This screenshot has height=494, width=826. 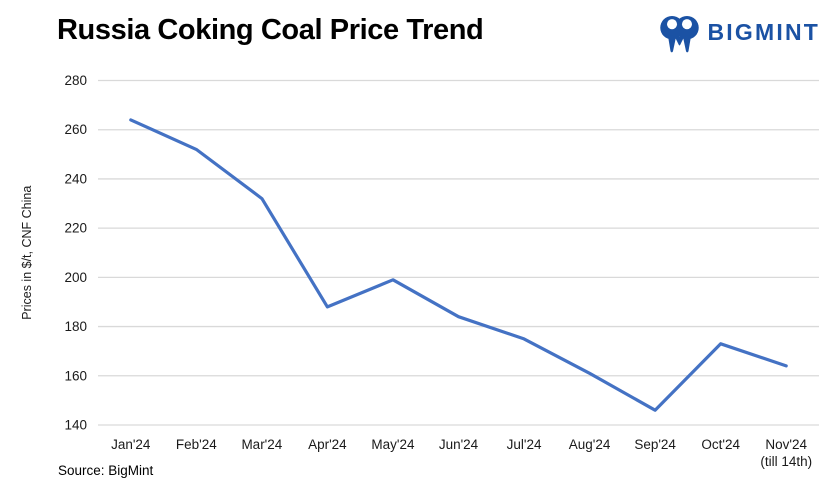 I want to click on x-tick-label: Oct'24, so click(x=720, y=444).